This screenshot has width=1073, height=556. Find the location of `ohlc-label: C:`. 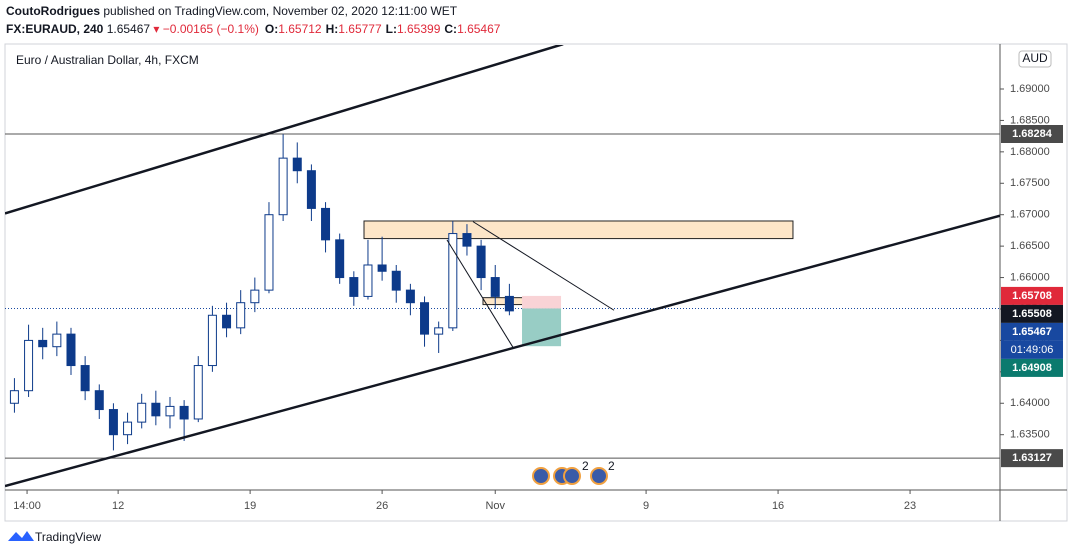

ohlc-label: C: is located at coordinates (450, 29).